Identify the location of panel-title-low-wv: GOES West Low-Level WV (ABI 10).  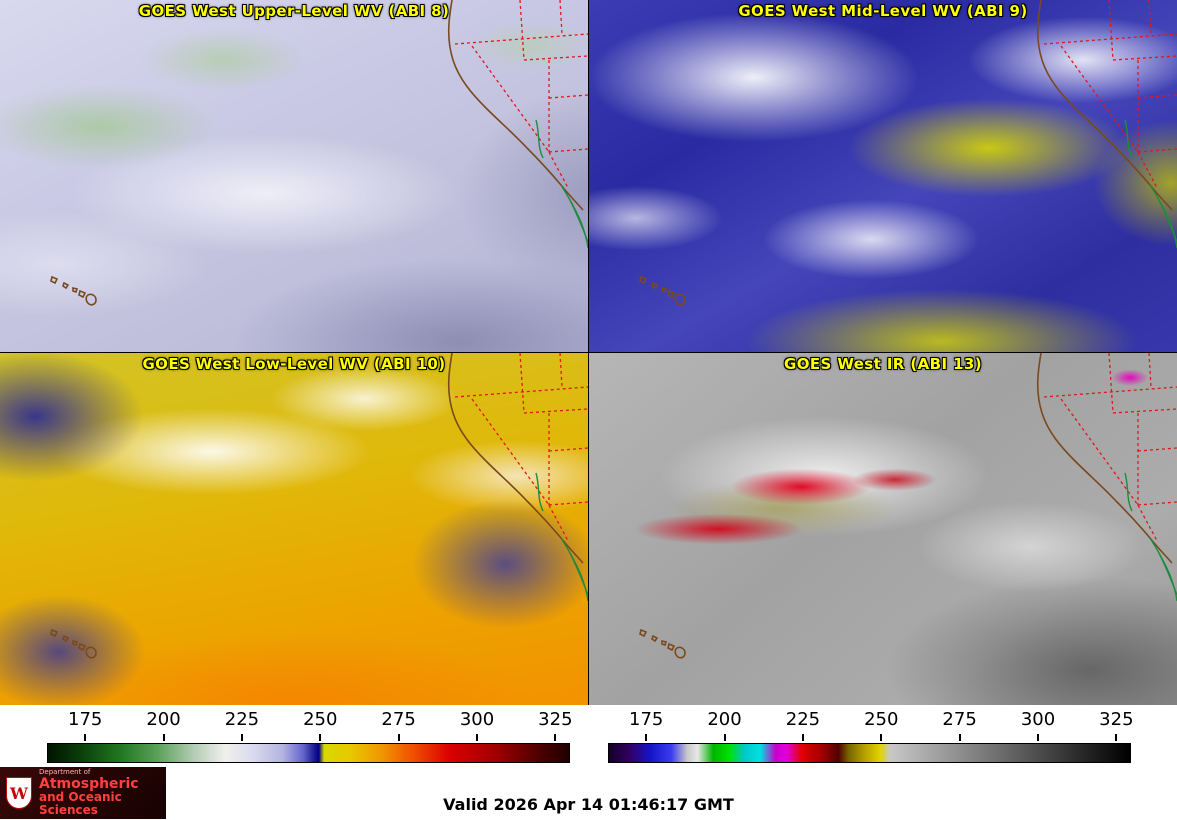
(294, 364).